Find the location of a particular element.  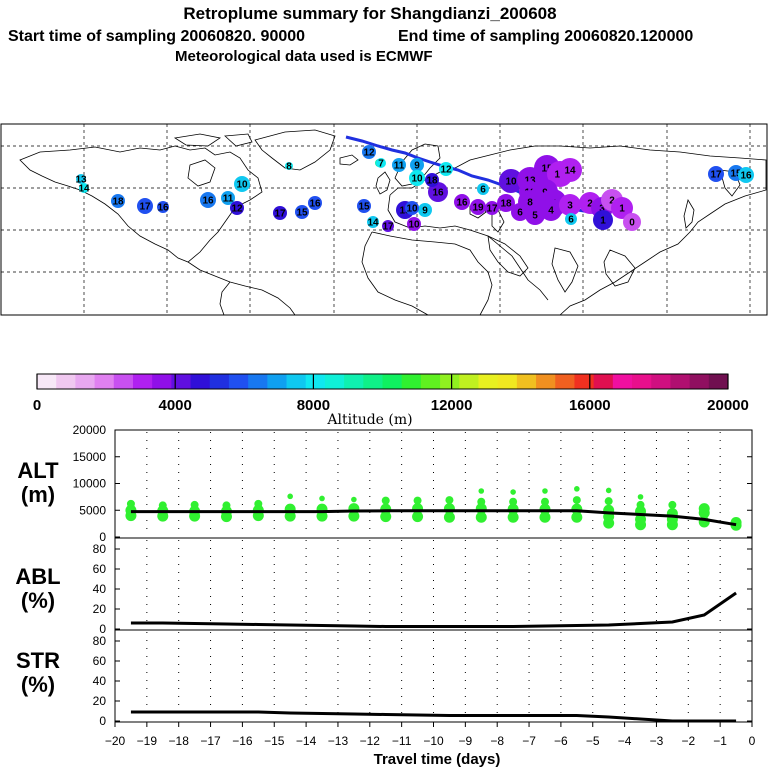

abl-y-ticks: 80 60 40 20 0 is located at coordinates (422, 588).